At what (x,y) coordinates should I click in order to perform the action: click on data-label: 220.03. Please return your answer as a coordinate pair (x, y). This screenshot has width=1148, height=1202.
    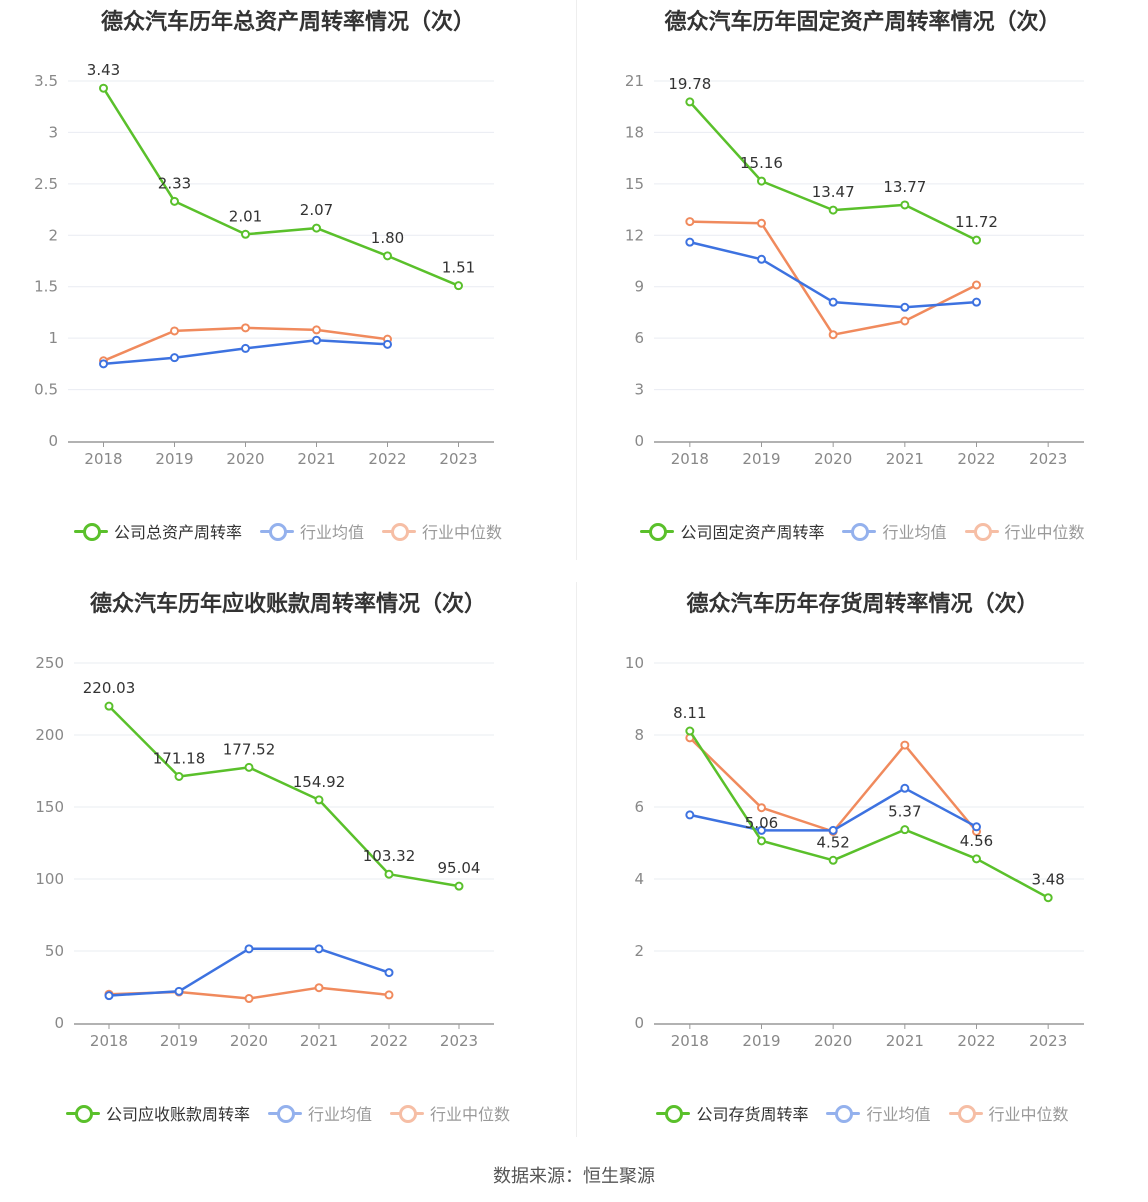
    Looking at the image, I should click on (109, 688).